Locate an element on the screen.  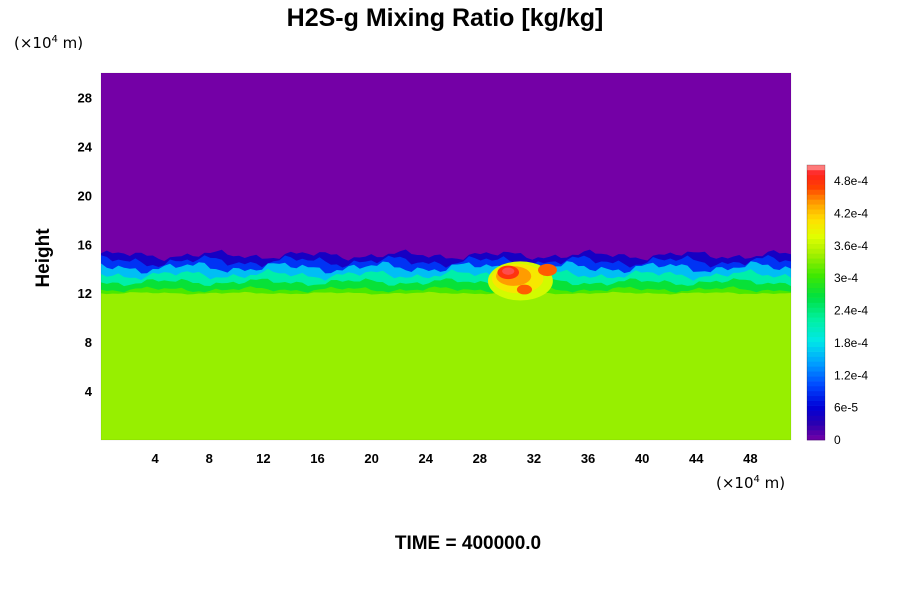
x-tick-label: 16 is located at coordinates (317, 458).